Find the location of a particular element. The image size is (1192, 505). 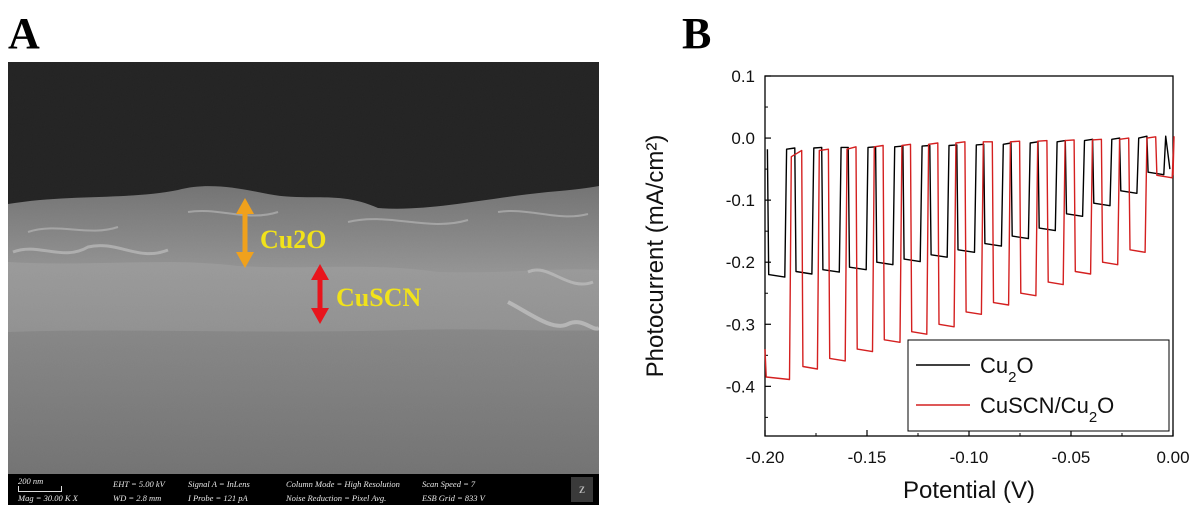

y-tick-label: 0.0 is located at coordinates (743, 138).